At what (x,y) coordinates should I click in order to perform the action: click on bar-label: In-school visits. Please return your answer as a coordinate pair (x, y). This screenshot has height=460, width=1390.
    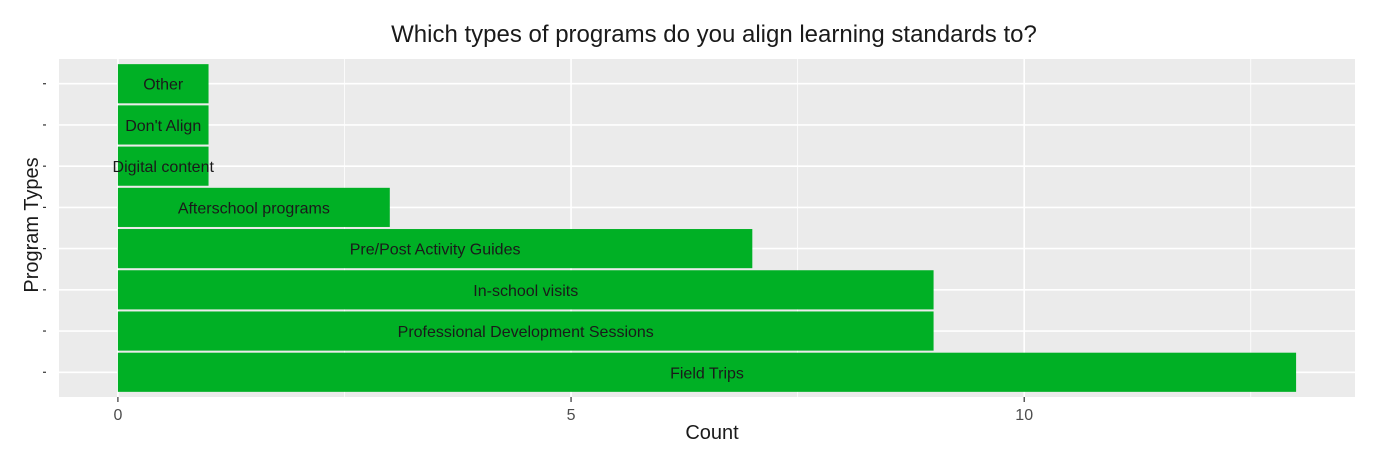
    Looking at the image, I should click on (525, 291).